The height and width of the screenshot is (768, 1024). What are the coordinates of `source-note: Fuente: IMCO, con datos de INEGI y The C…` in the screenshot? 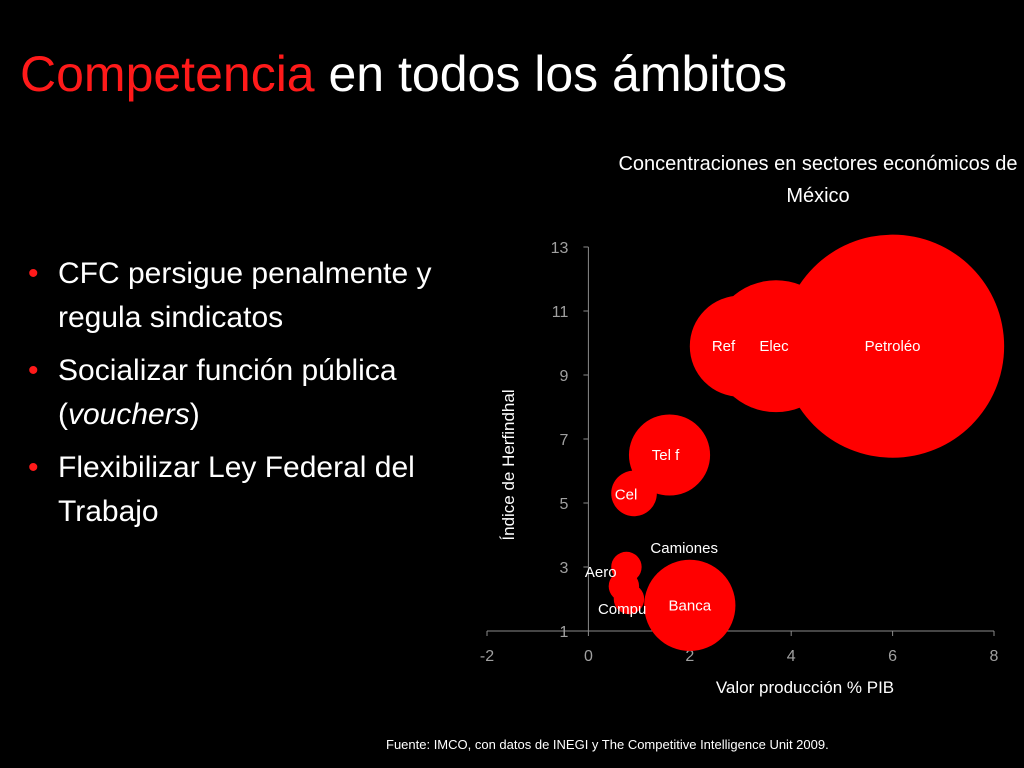 It's located at (607, 744).